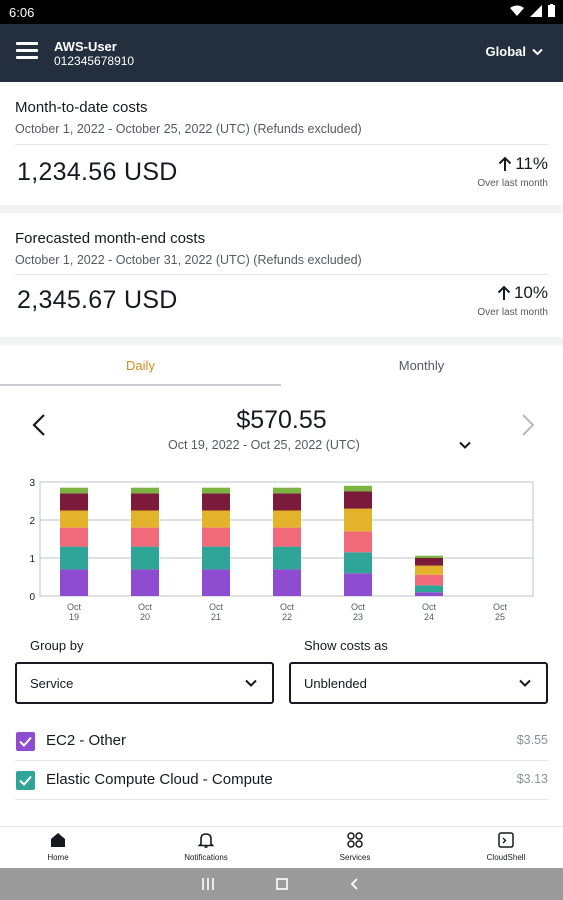  I want to click on hamburger-menu-icon, so click(27, 53).